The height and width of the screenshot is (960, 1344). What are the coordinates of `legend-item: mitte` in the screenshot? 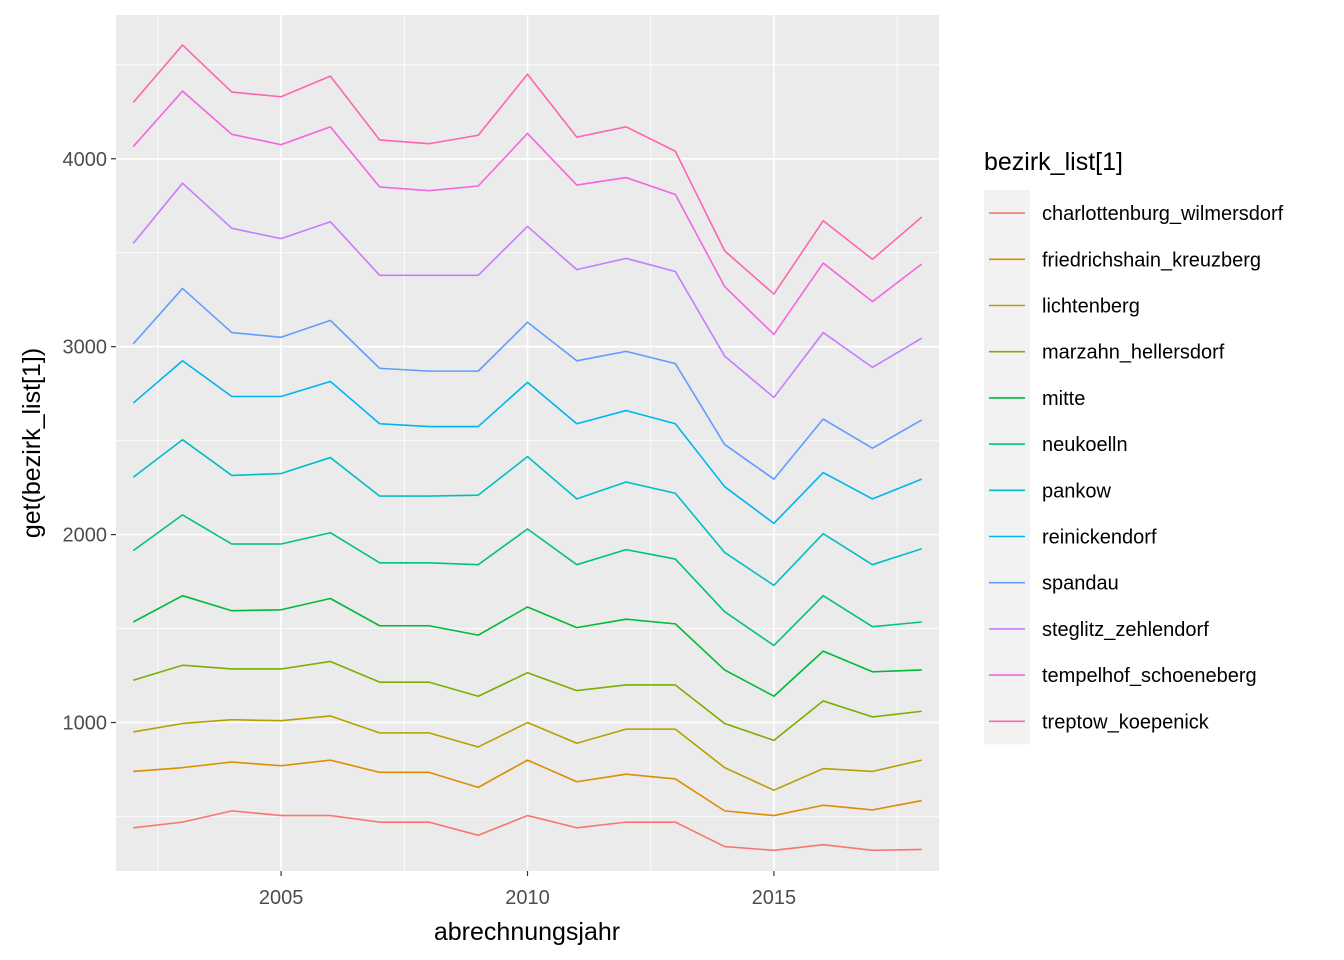 It's located at (1034, 397).